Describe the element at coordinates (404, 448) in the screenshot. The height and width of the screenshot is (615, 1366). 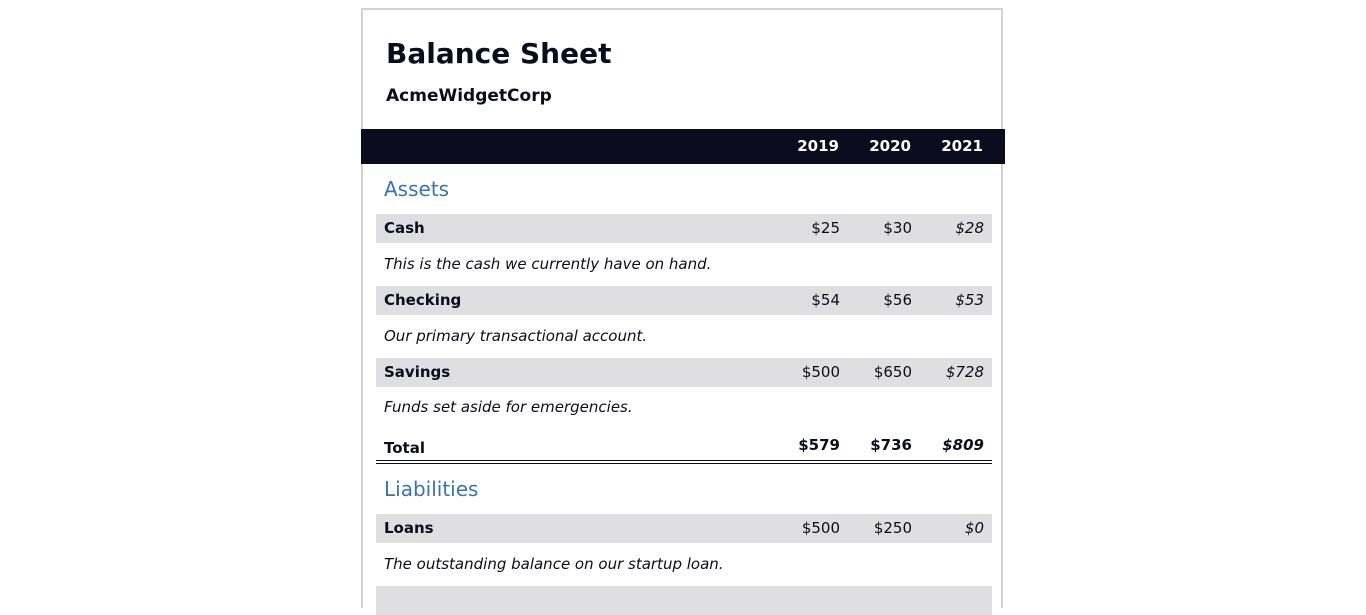
I see `total-label: Total` at that location.